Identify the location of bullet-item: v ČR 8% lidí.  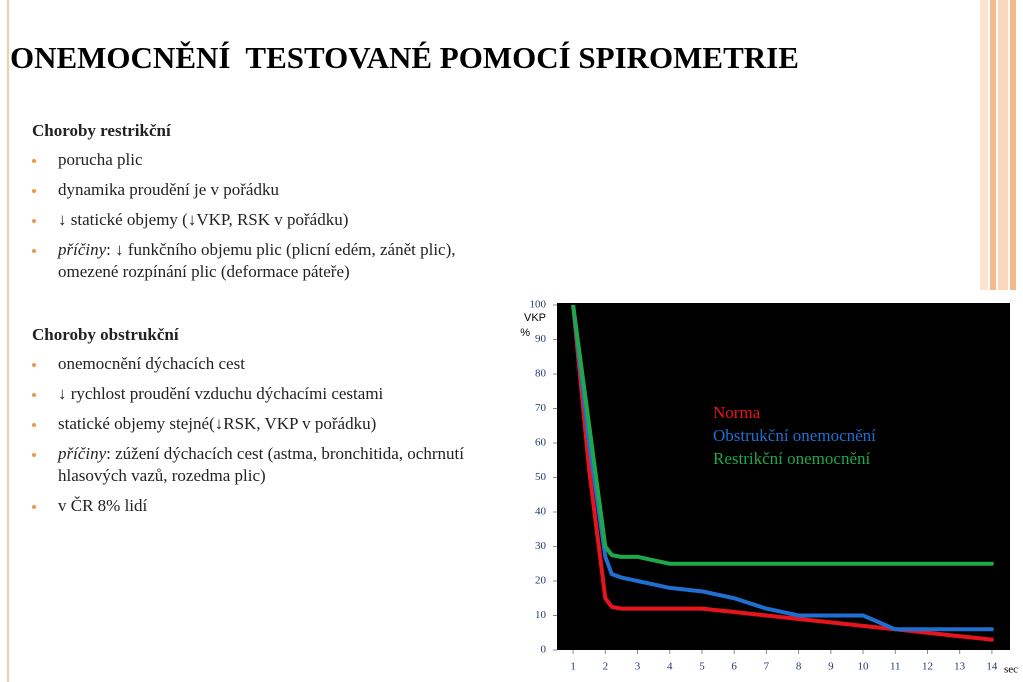
(272, 506).